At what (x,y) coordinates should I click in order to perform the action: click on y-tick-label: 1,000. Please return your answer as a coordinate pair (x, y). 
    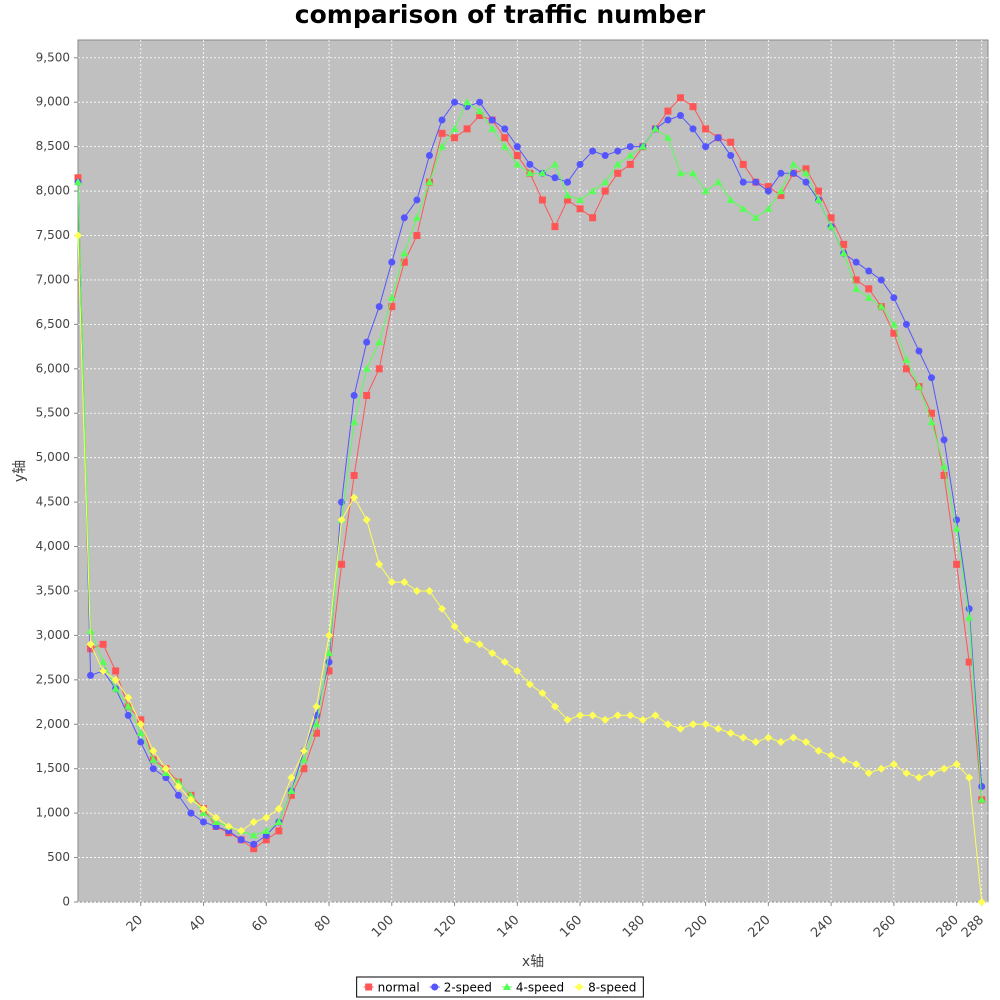
    Looking at the image, I should click on (53, 813).